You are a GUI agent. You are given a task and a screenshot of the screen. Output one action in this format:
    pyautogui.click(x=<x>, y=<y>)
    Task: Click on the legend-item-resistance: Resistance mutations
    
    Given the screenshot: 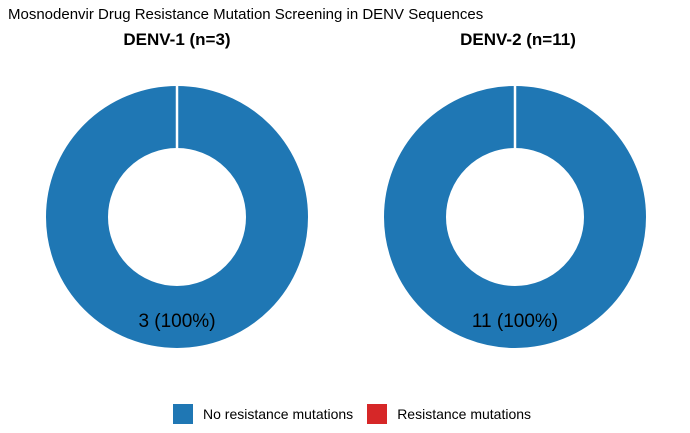 What is the action you would take?
    pyautogui.click(x=449, y=414)
    